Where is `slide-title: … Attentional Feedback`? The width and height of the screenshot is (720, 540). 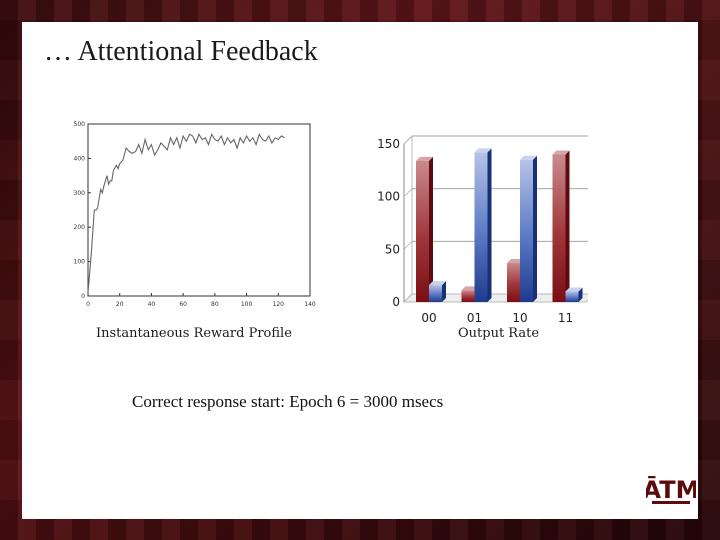 slide-title: … Attentional Feedback is located at coordinates (181, 51).